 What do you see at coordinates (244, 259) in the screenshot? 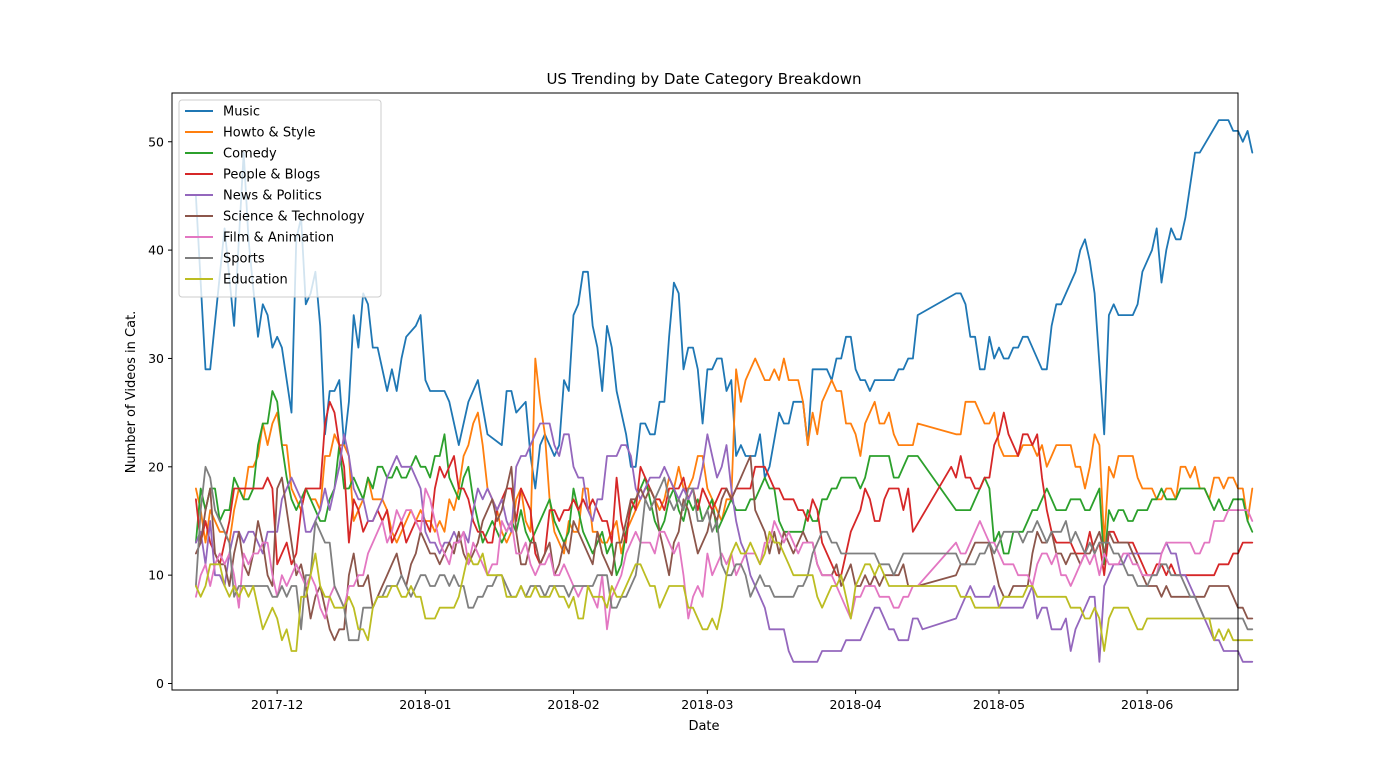
I see `legend-label: Sports` at bounding box center [244, 259].